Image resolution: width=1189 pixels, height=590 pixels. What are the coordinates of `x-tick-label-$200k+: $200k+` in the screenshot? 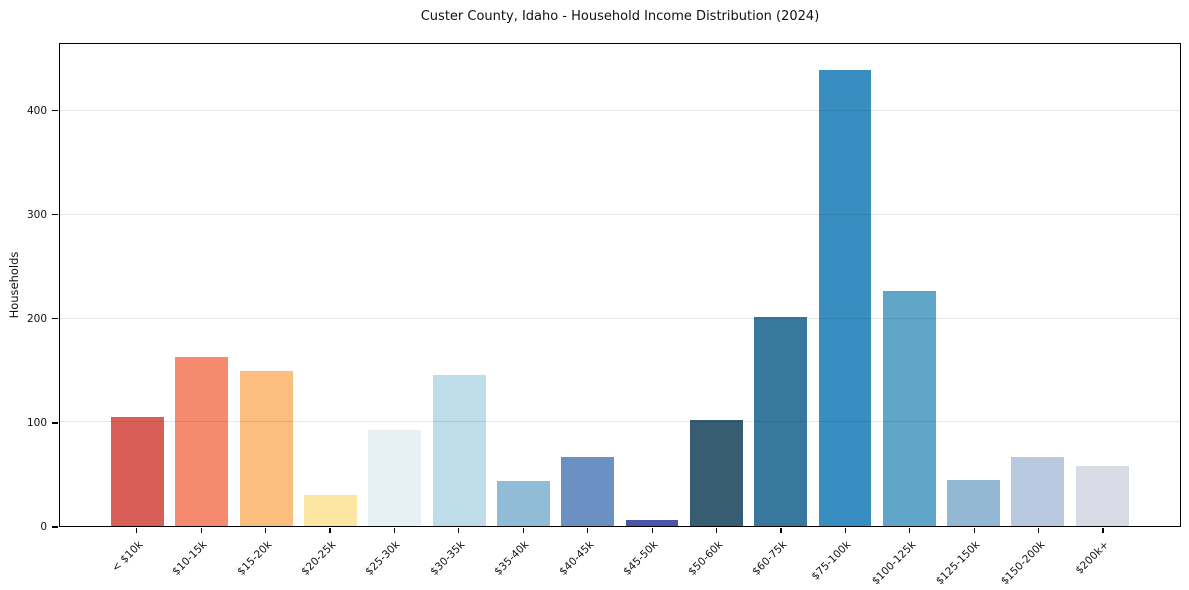 It's located at (1092, 557).